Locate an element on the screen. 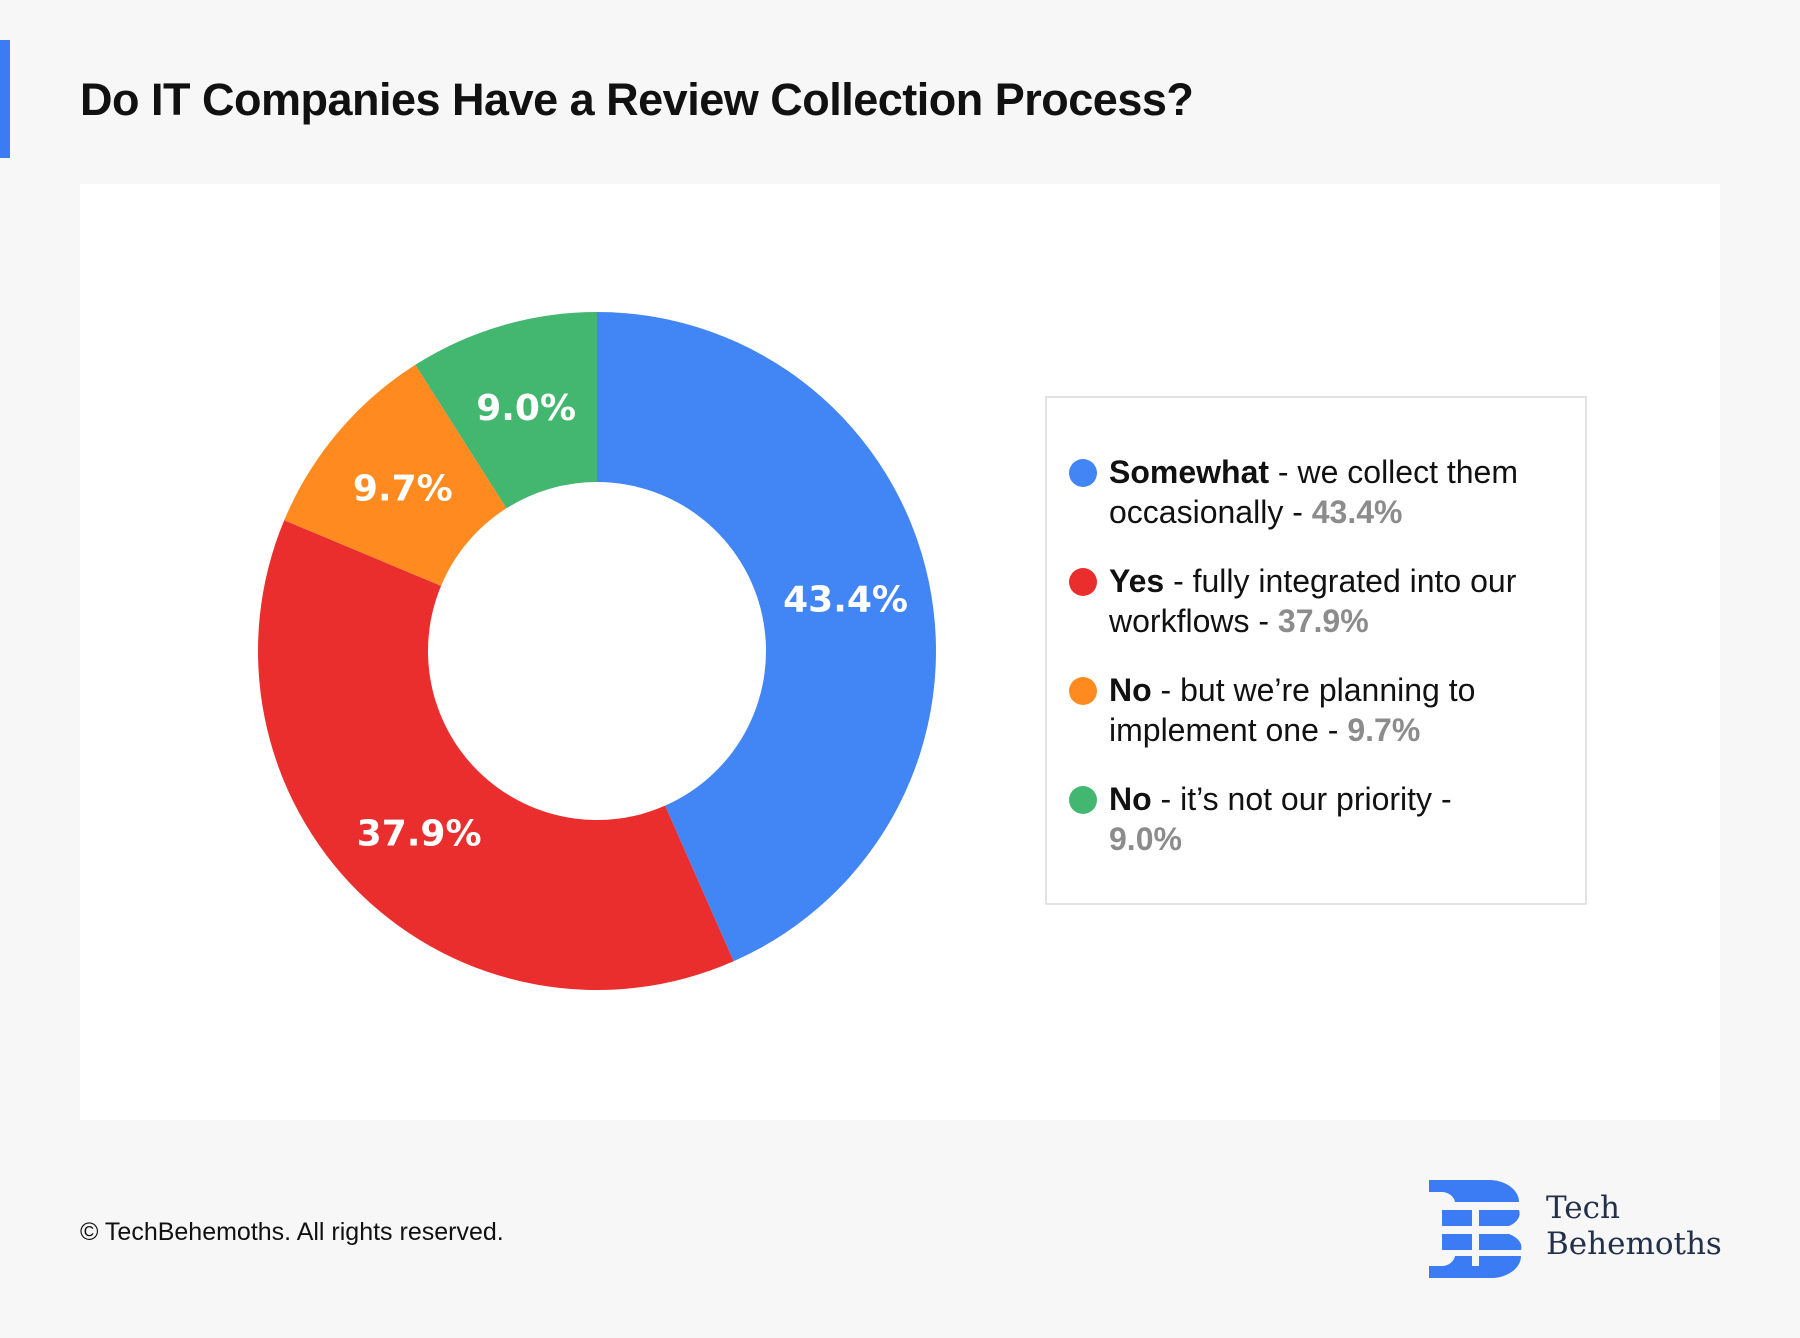  logo-line-1: Tech is located at coordinates (1583, 1208).